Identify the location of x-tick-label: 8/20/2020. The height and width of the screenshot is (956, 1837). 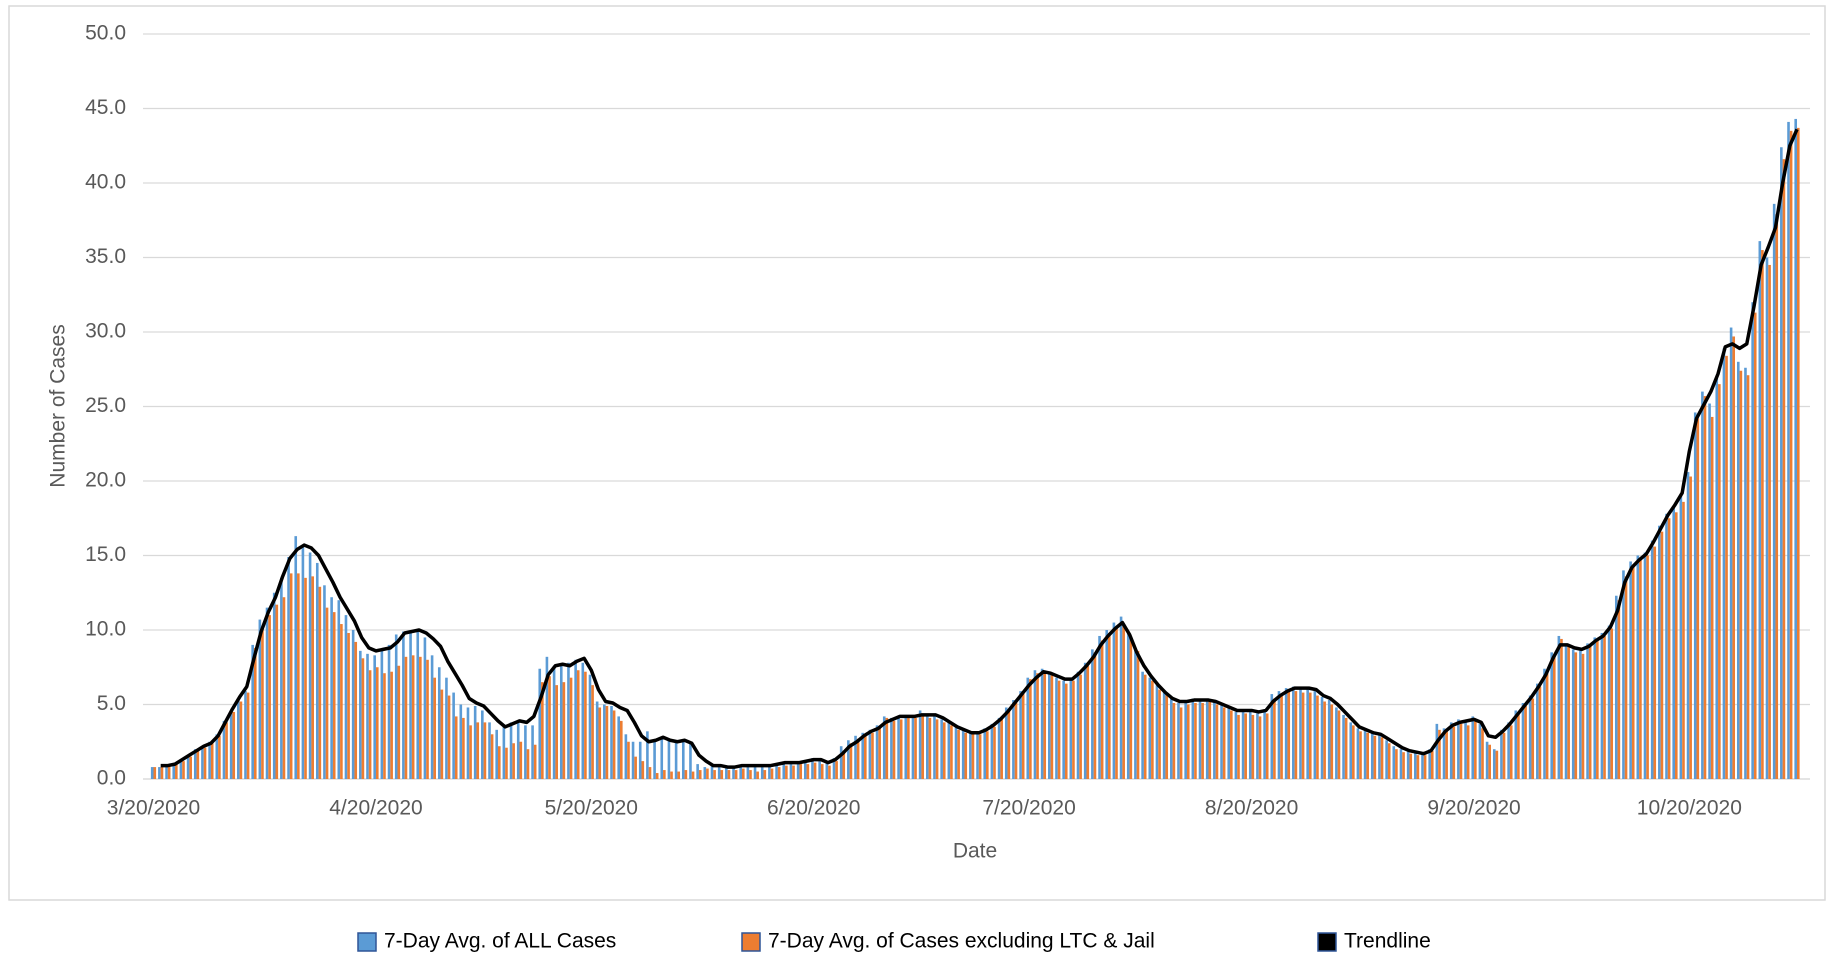
(1251, 808).